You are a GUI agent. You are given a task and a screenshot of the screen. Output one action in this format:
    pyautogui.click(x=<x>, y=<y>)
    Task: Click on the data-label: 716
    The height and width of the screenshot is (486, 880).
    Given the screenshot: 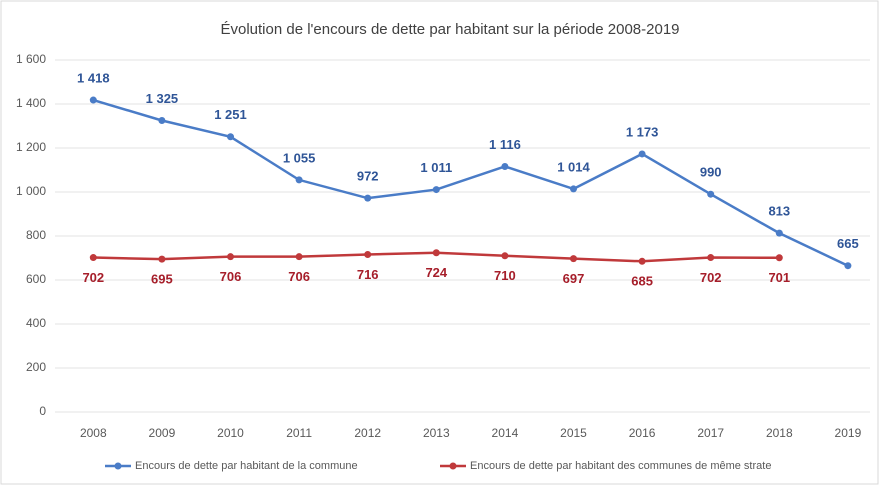 What is the action you would take?
    pyautogui.click(x=368, y=274)
    